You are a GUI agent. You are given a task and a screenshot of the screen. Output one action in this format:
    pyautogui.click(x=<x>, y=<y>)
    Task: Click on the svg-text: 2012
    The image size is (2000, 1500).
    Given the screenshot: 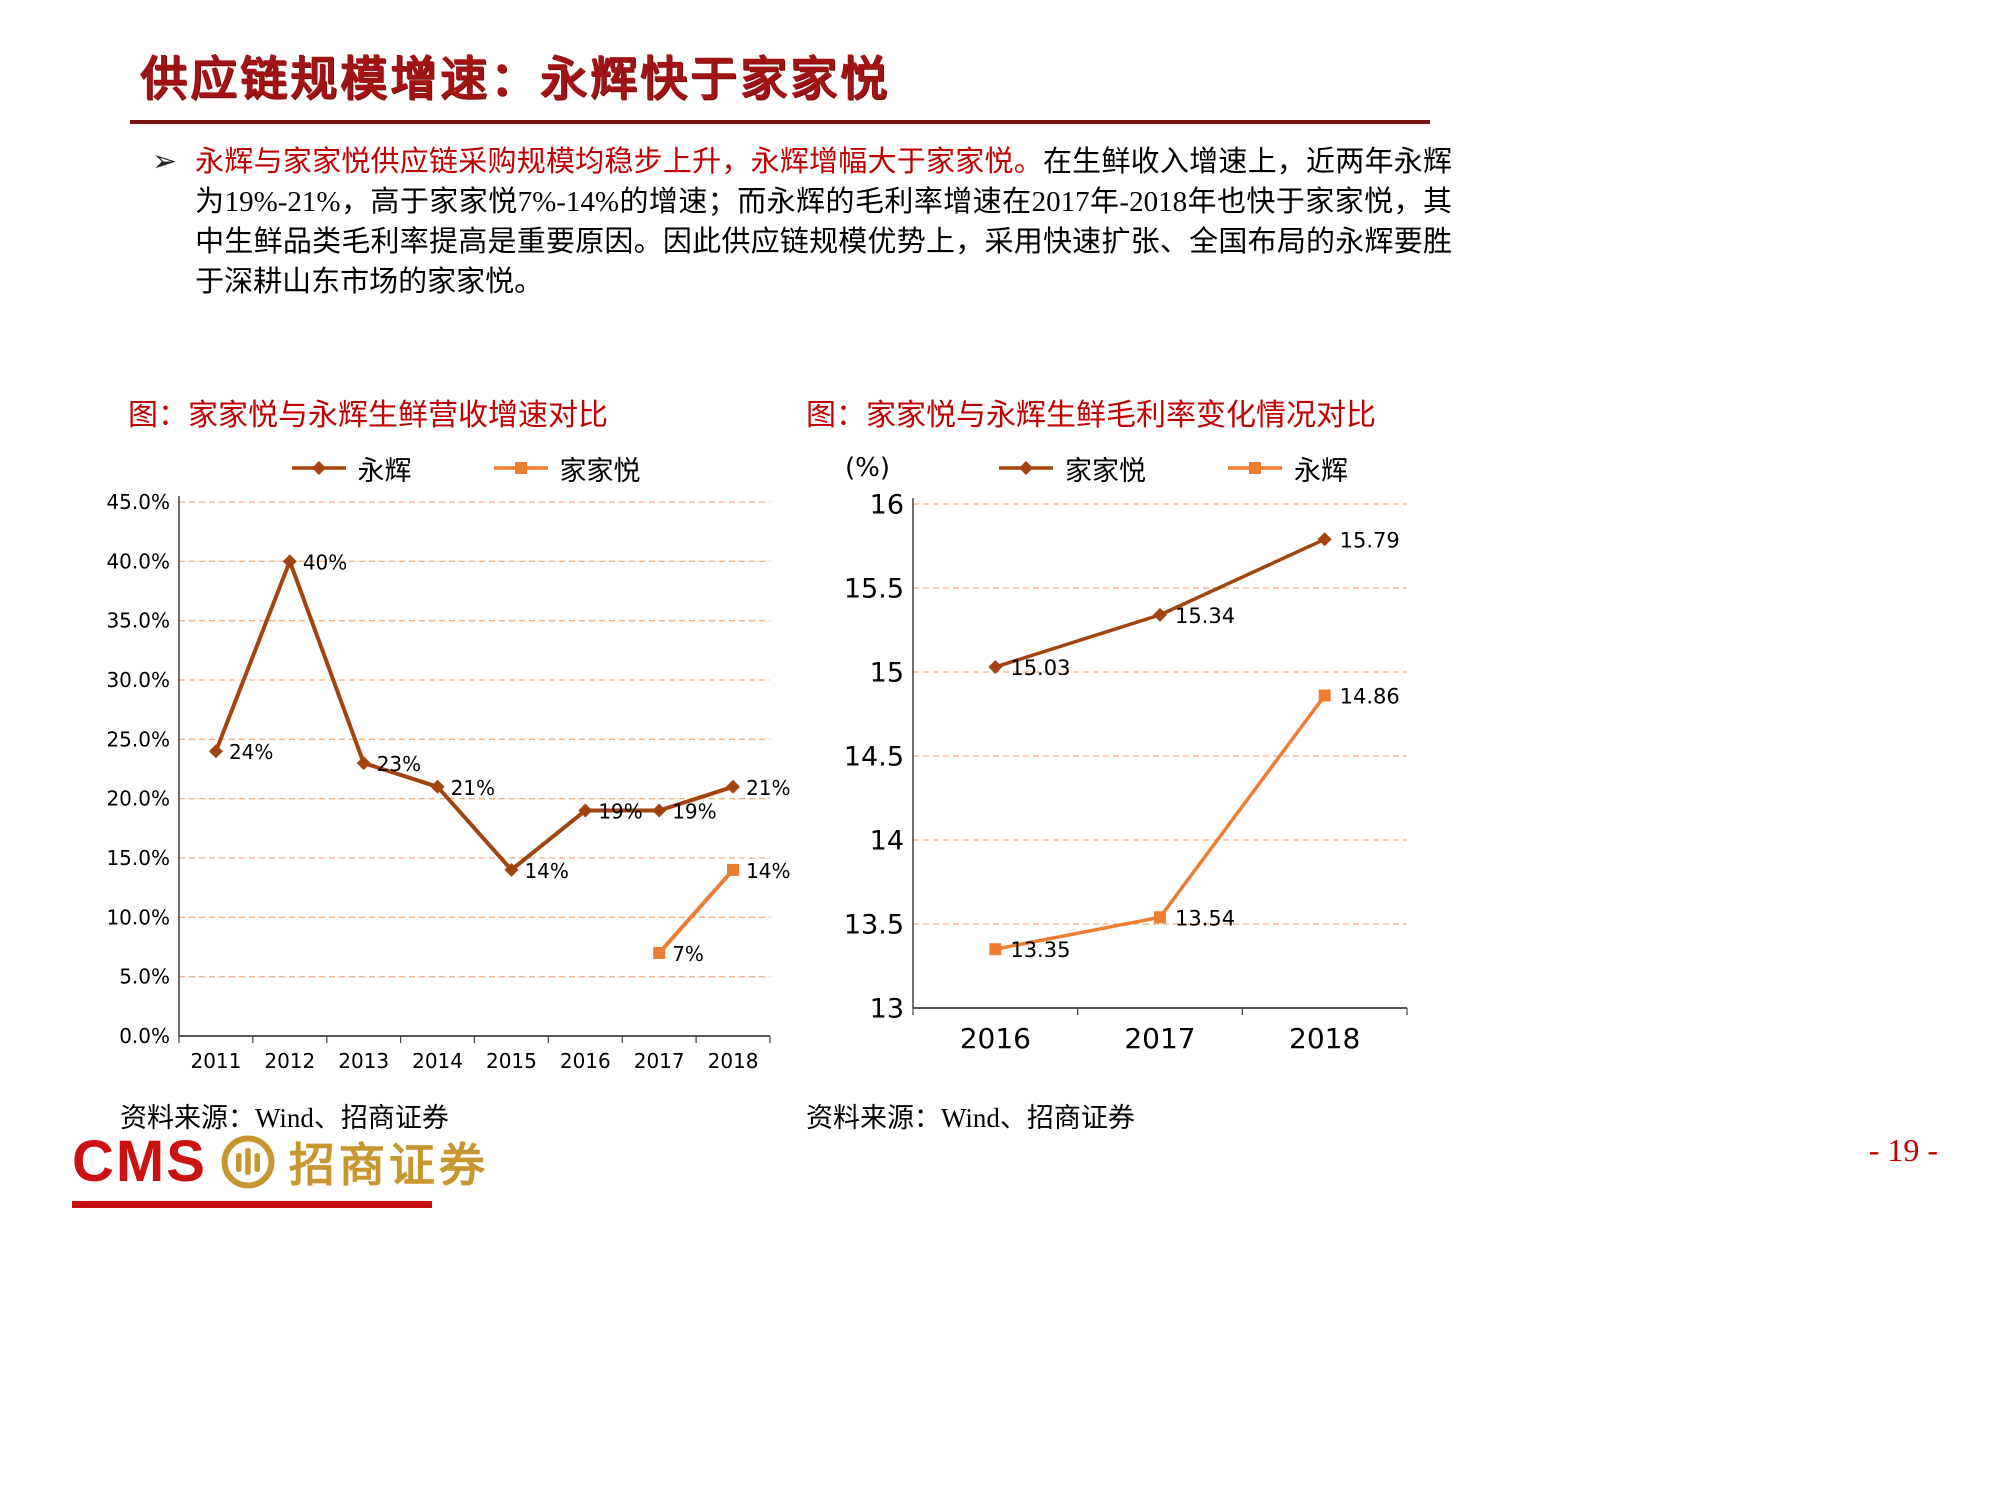 What is the action you would take?
    pyautogui.click(x=289, y=1061)
    